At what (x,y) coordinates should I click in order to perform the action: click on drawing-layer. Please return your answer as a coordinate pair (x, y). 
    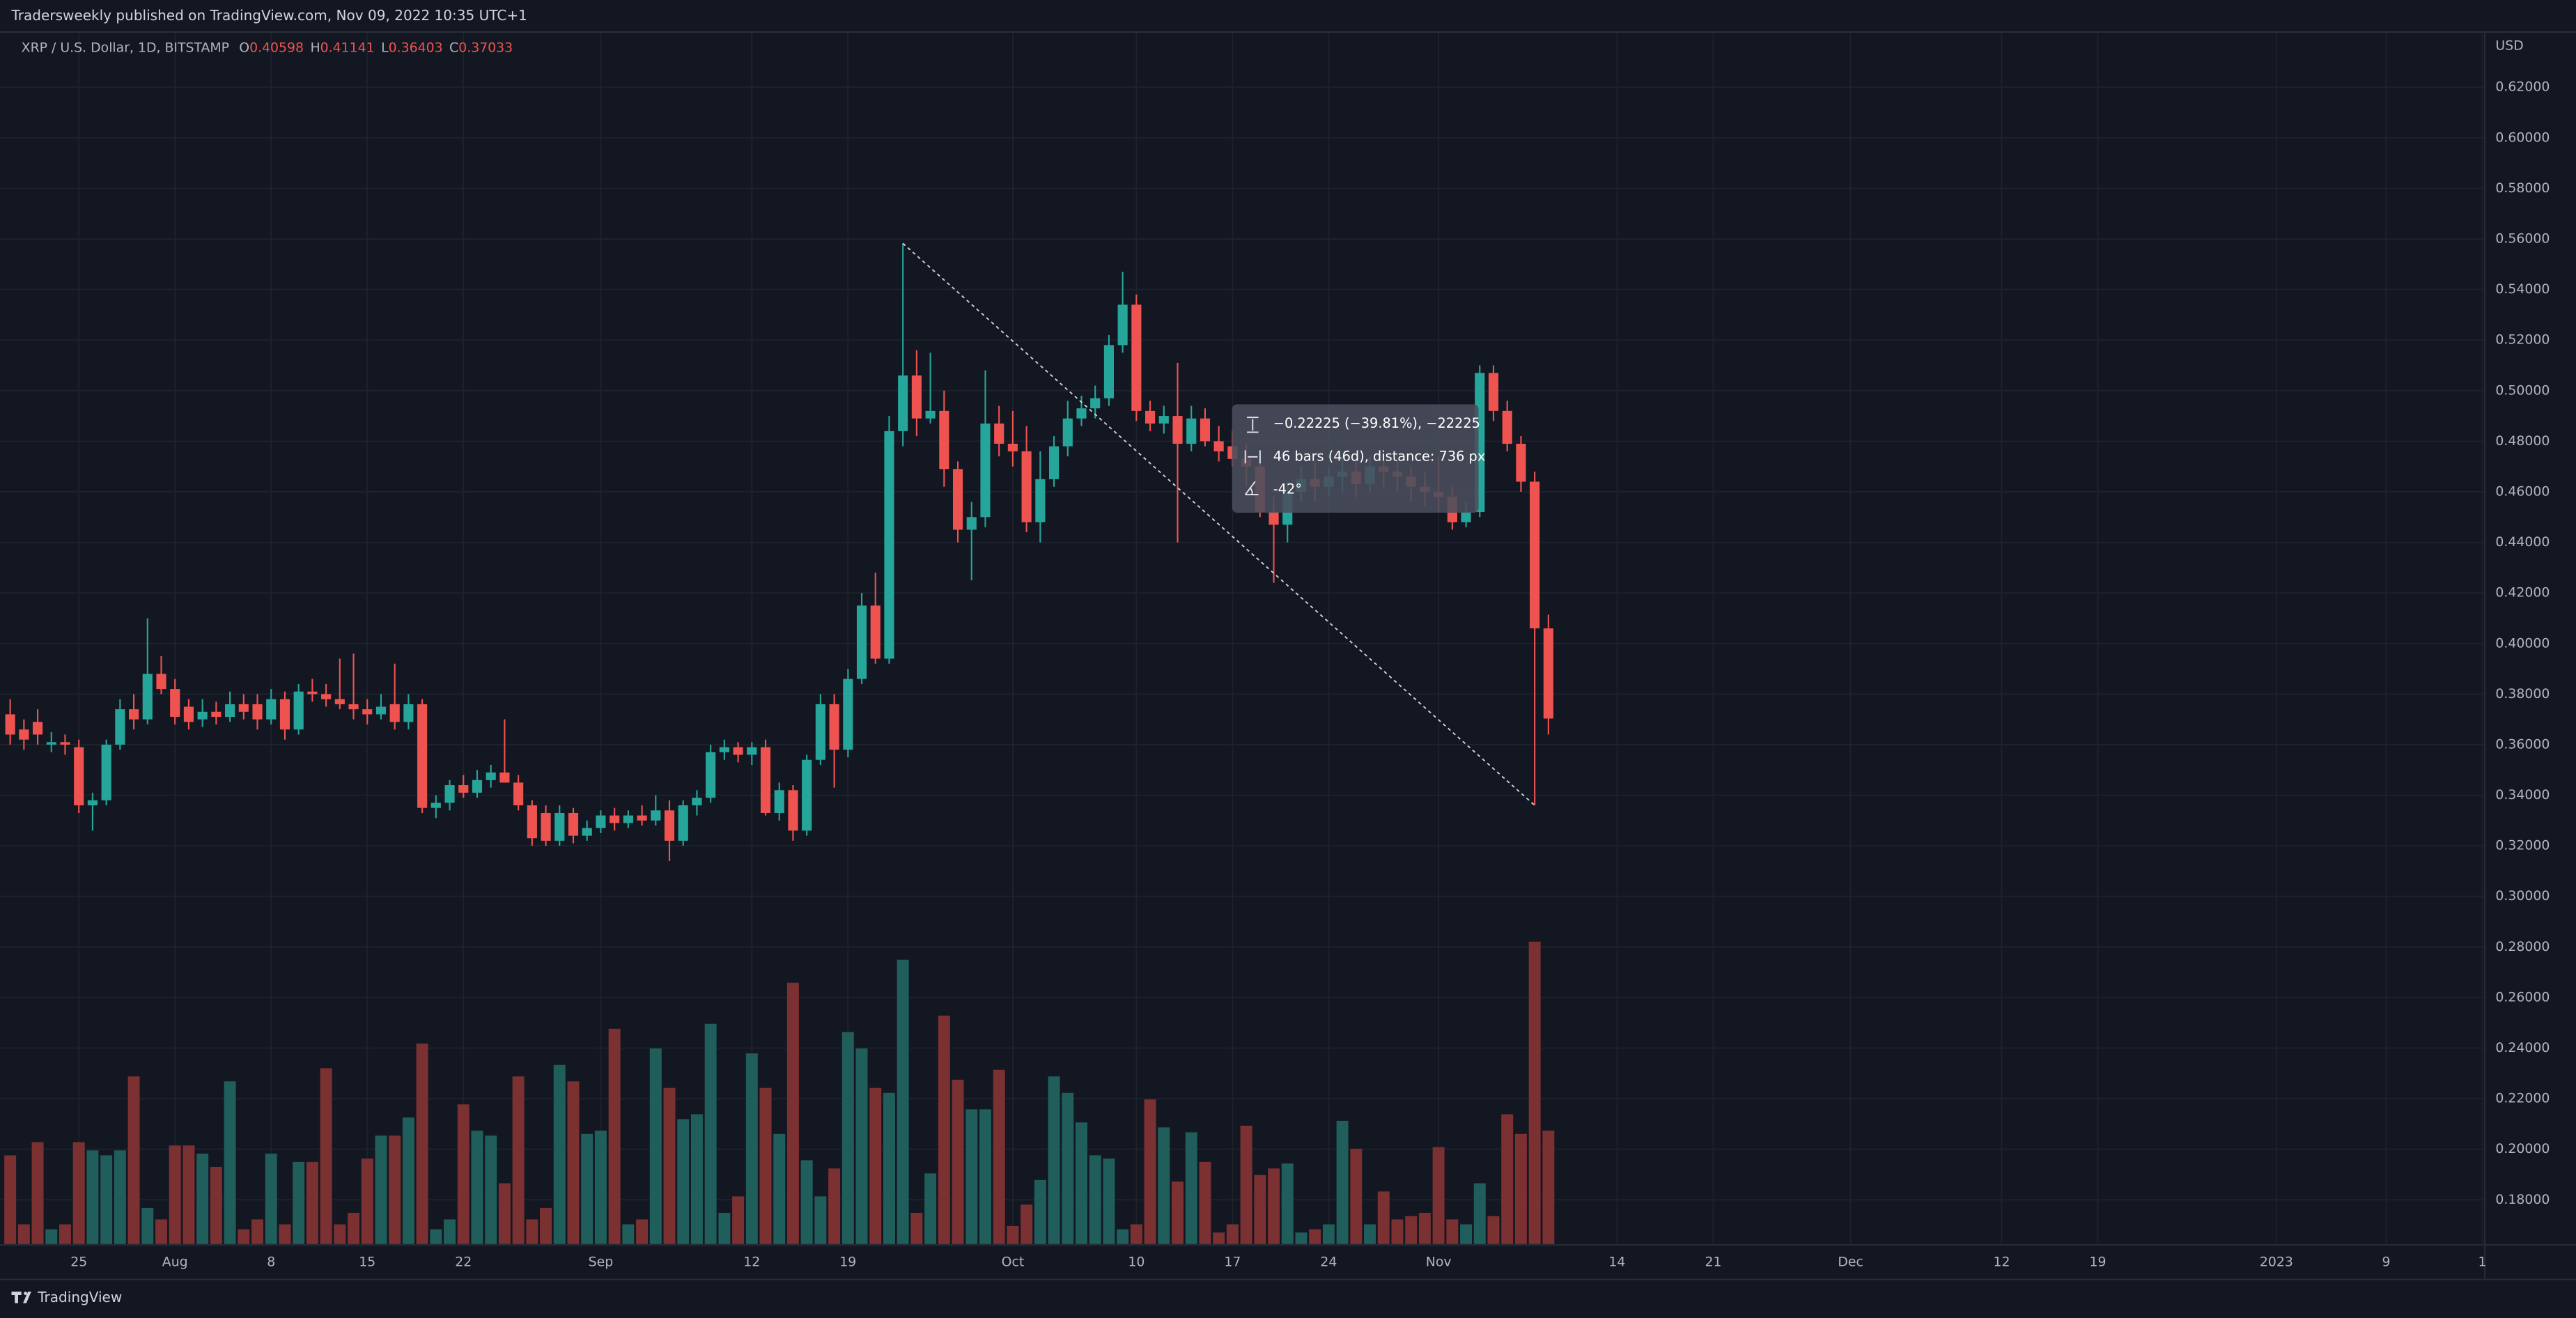
    Looking at the image, I should click on (1218, 524).